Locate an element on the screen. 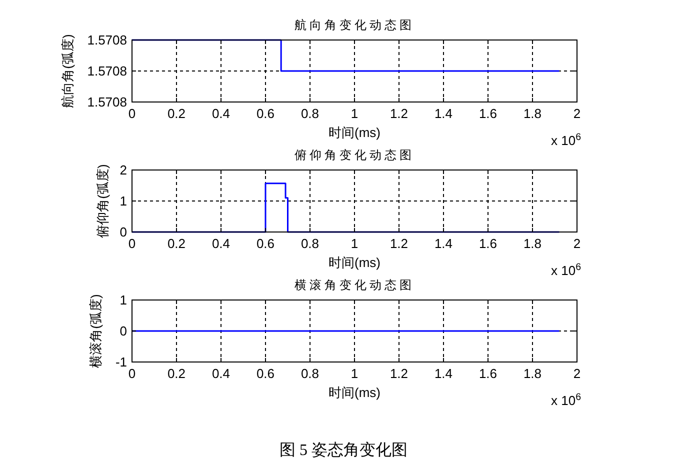 This screenshot has height=467, width=687. y-tick-label: -1 is located at coordinates (121, 362).